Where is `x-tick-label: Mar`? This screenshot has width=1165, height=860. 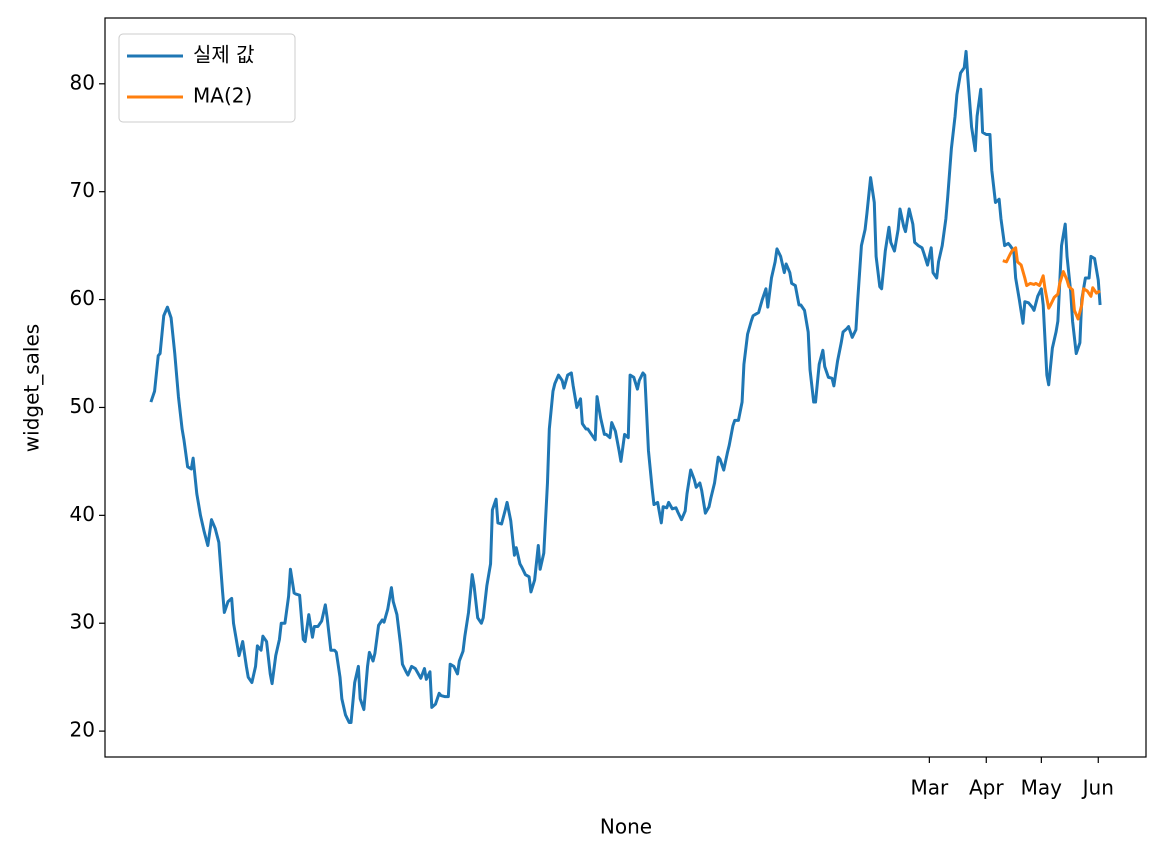
x-tick-label: Mar is located at coordinates (929, 788).